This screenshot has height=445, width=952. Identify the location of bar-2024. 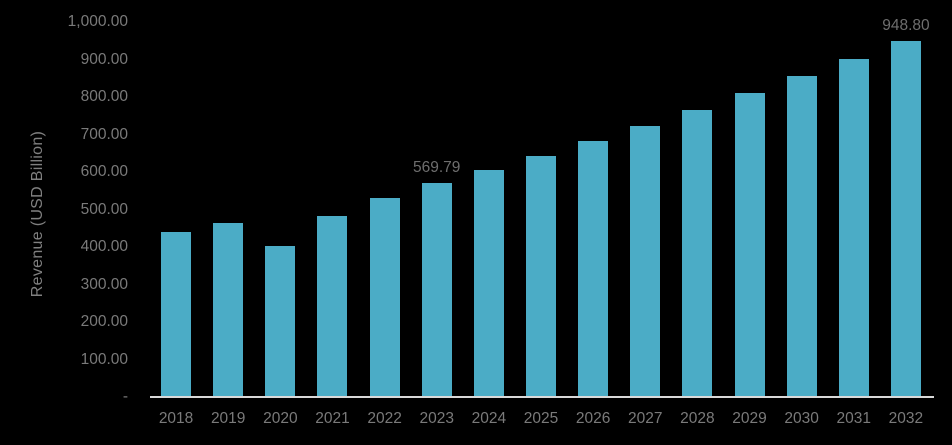
(488, 283).